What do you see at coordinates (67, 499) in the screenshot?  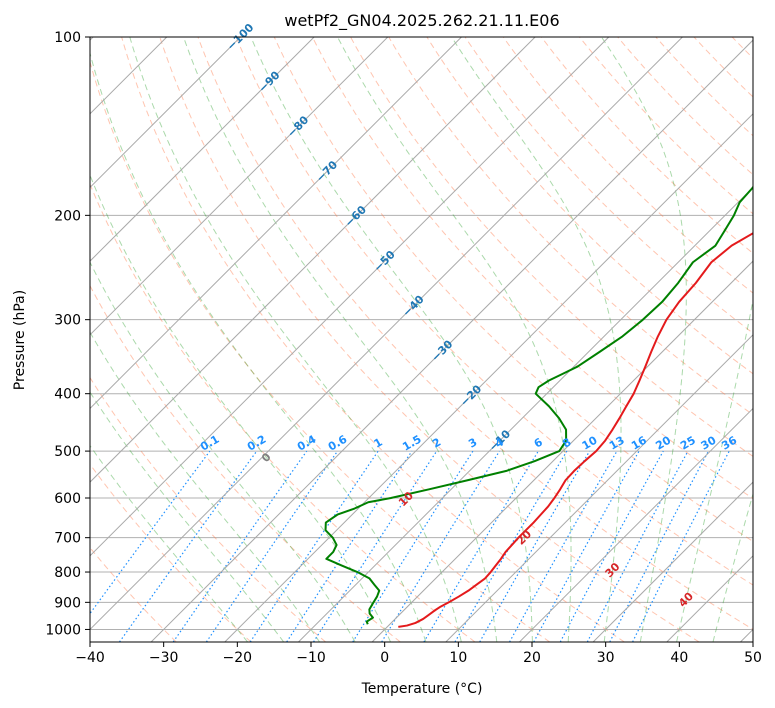 I see `y-tick-label: 600` at bounding box center [67, 499].